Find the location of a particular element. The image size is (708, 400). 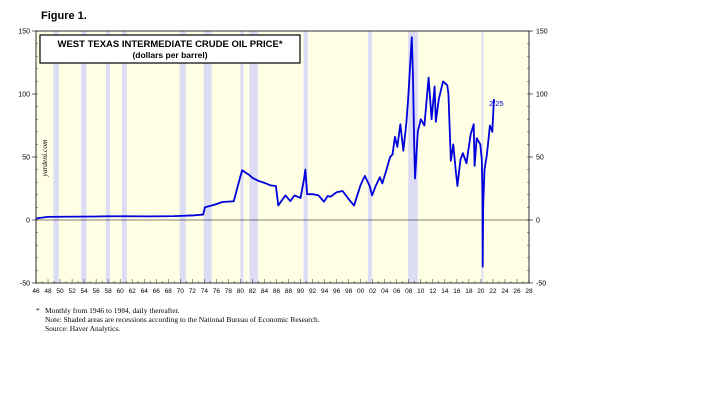

x-tick-label: 64 is located at coordinates (145, 291).